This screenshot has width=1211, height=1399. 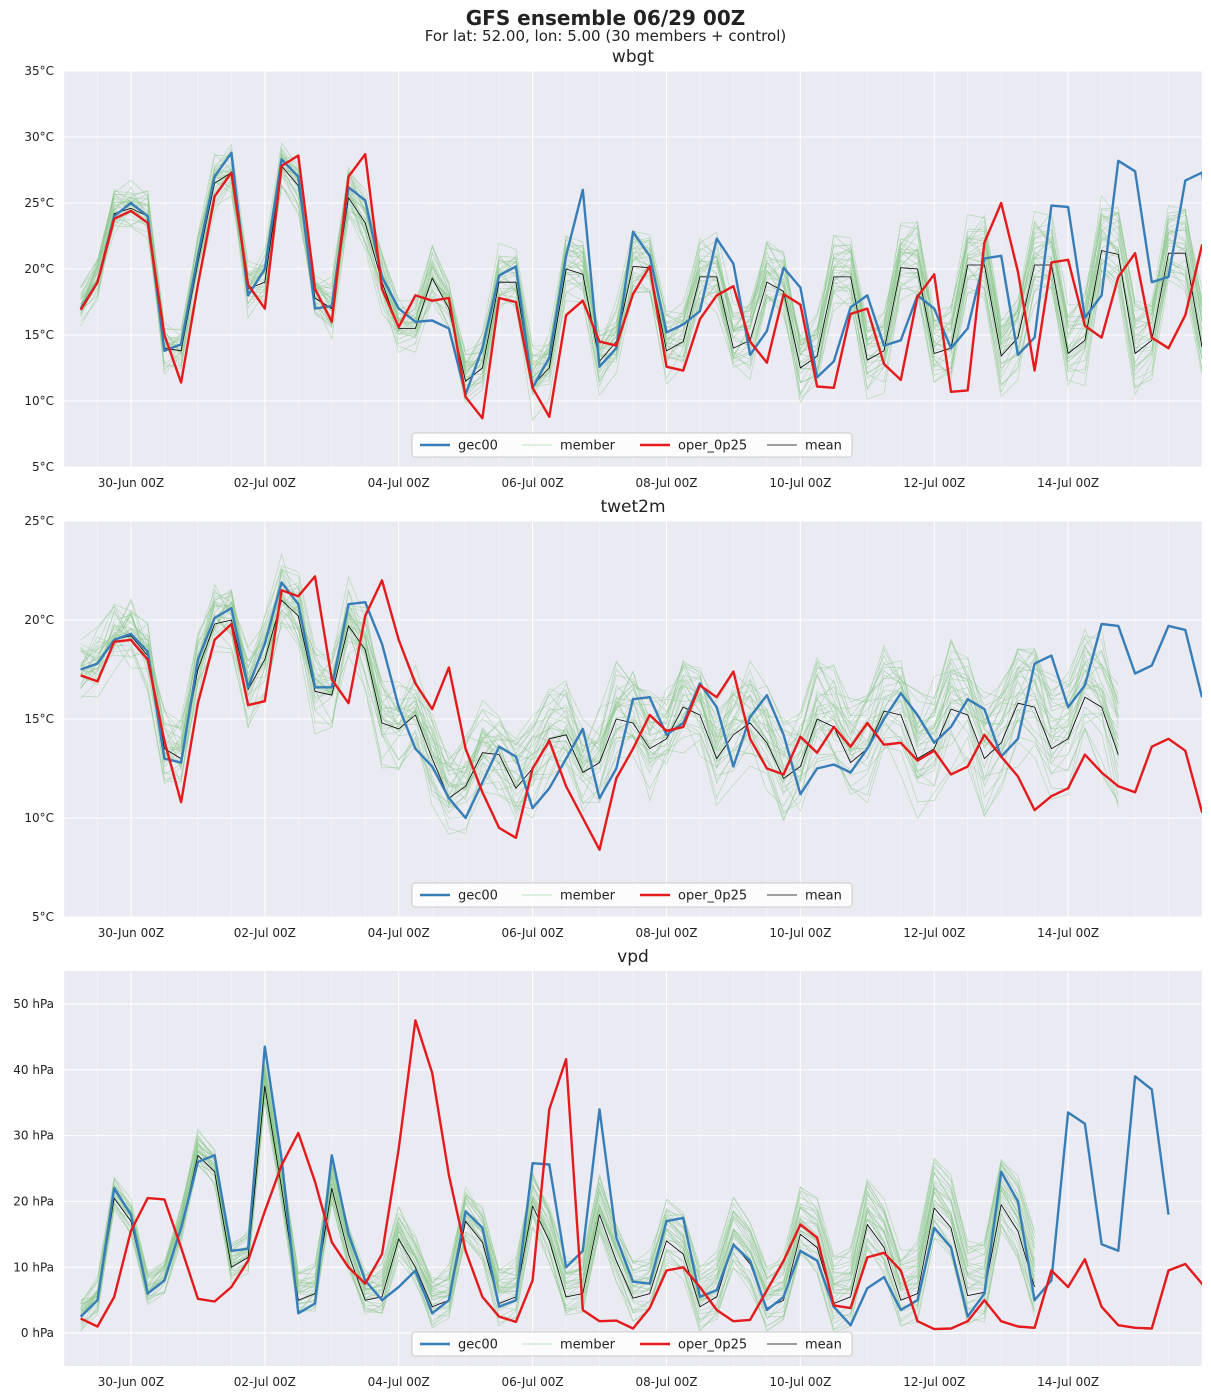 I want to click on y-tick-label: 30°C, so click(x=39, y=137).